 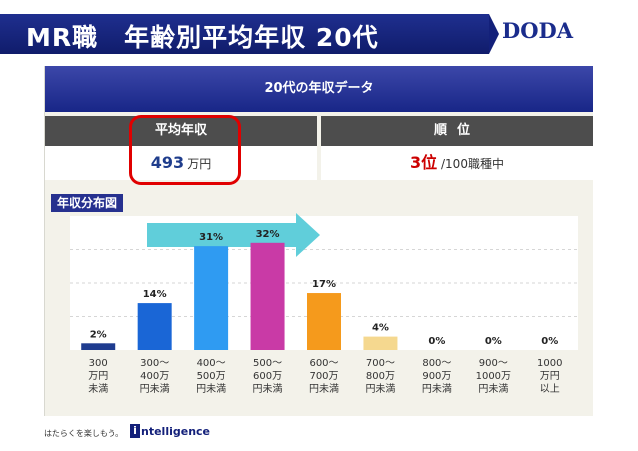 What do you see at coordinates (98, 389) in the screenshot?
I see `category-label: 未満` at bounding box center [98, 389].